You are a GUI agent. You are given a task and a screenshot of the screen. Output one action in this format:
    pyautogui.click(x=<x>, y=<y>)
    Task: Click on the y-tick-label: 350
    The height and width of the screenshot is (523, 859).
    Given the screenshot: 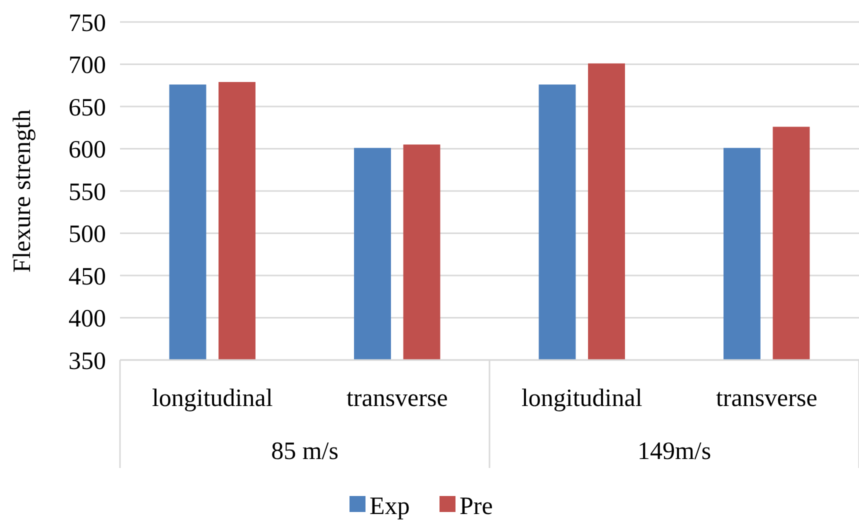 What is the action you would take?
    pyautogui.click(x=87, y=361)
    